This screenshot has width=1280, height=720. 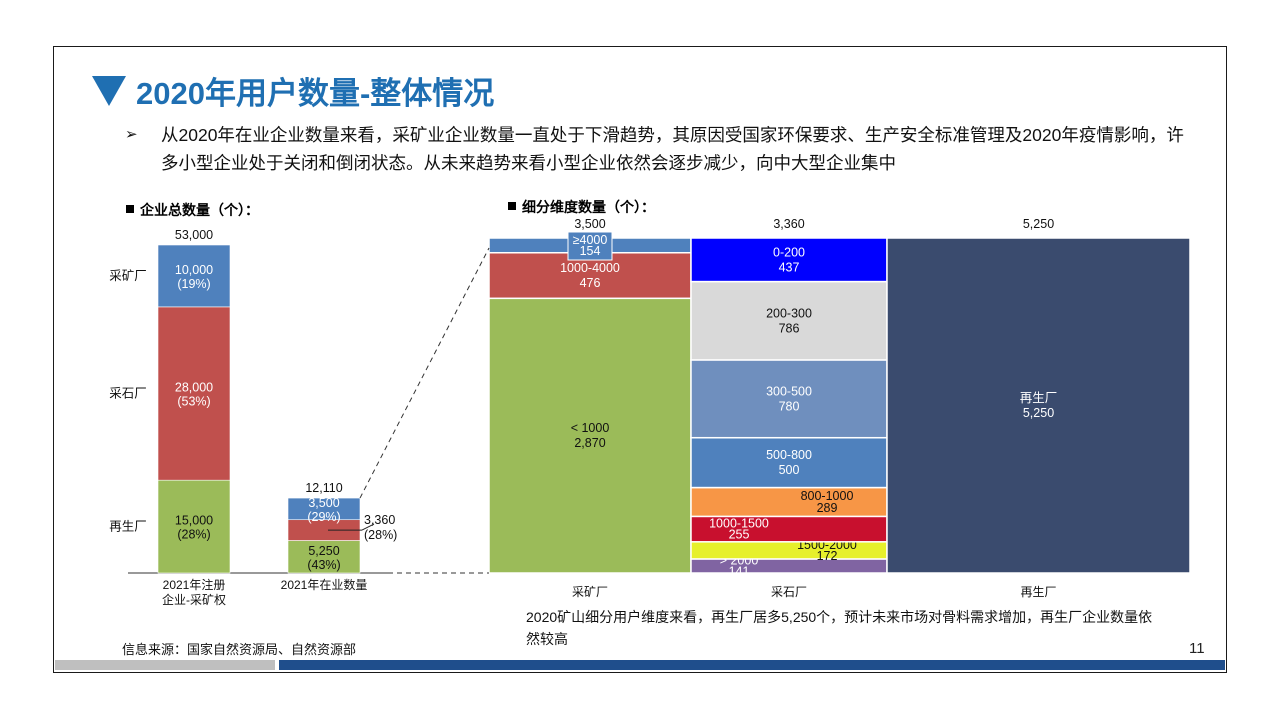 What do you see at coordinates (789, 252) in the screenshot?
I see `mekko-segment-label: 0-200` at bounding box center [789, 252].